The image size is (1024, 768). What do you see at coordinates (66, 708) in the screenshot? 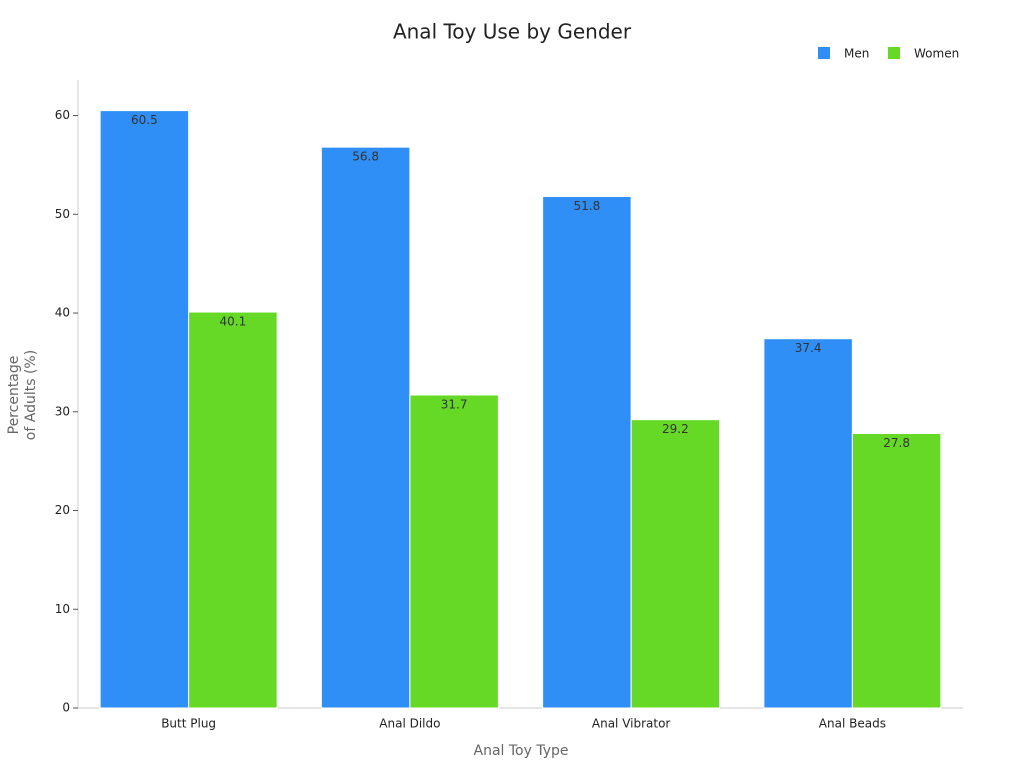
I see `y-tick-label: 0` at bounding box center [66, 708].